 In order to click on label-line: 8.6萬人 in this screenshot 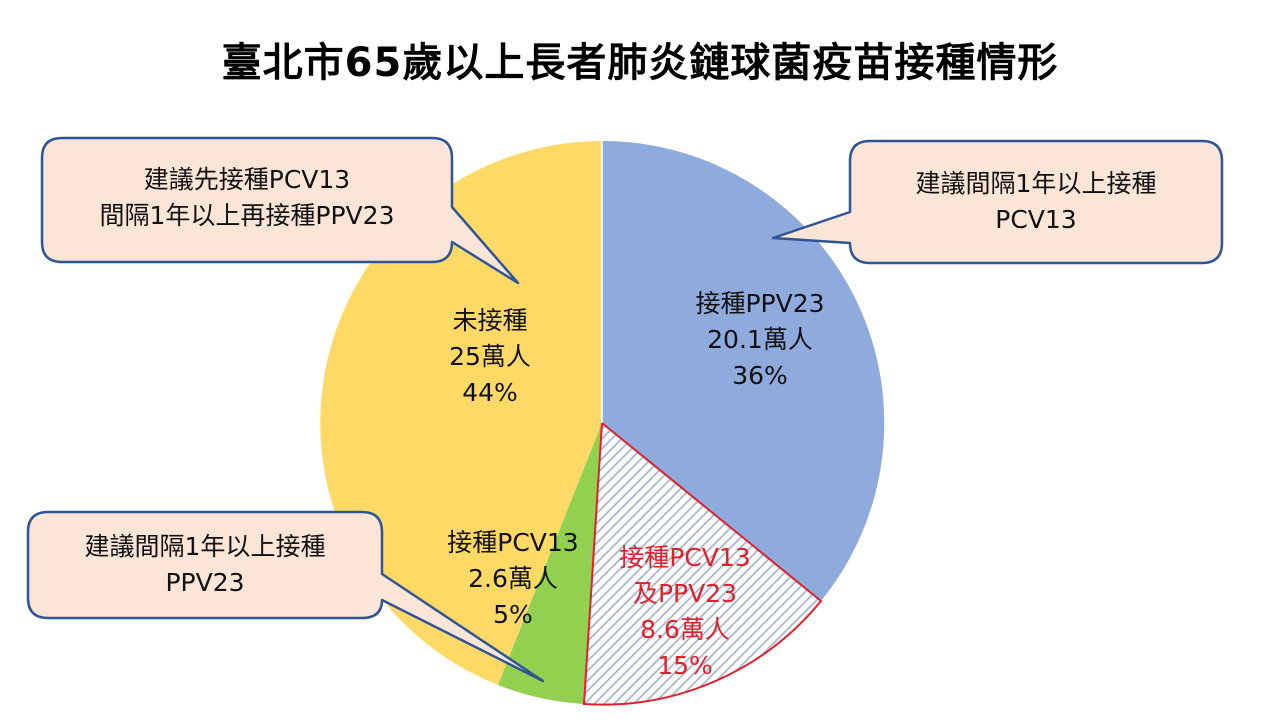, I will do `click(685, 629)`.